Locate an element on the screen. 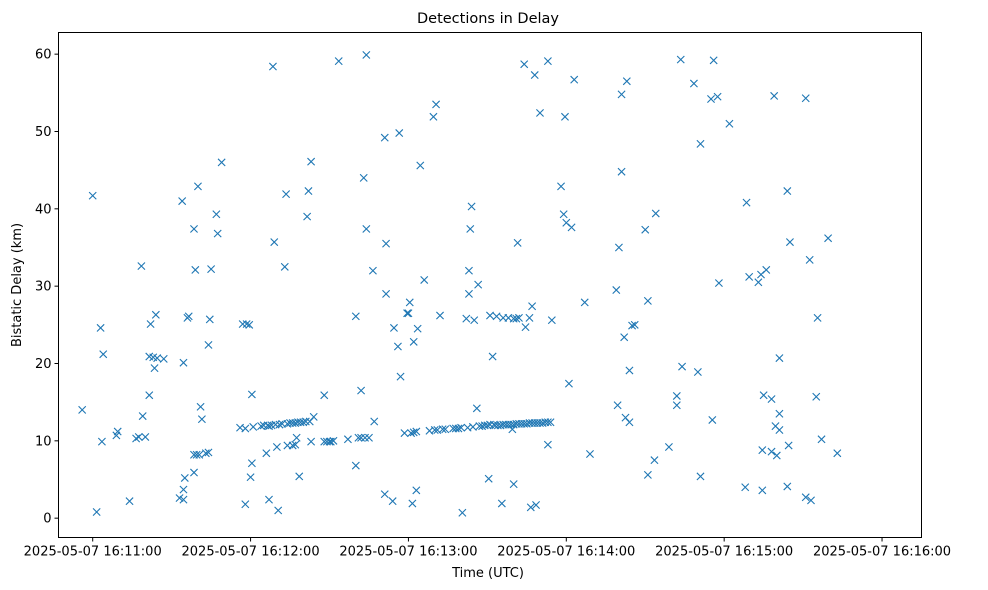 Image resolution: width=988 pixels, height=590 pixels. y-tick-label-0: 0 is located at coordinates (47, 519).